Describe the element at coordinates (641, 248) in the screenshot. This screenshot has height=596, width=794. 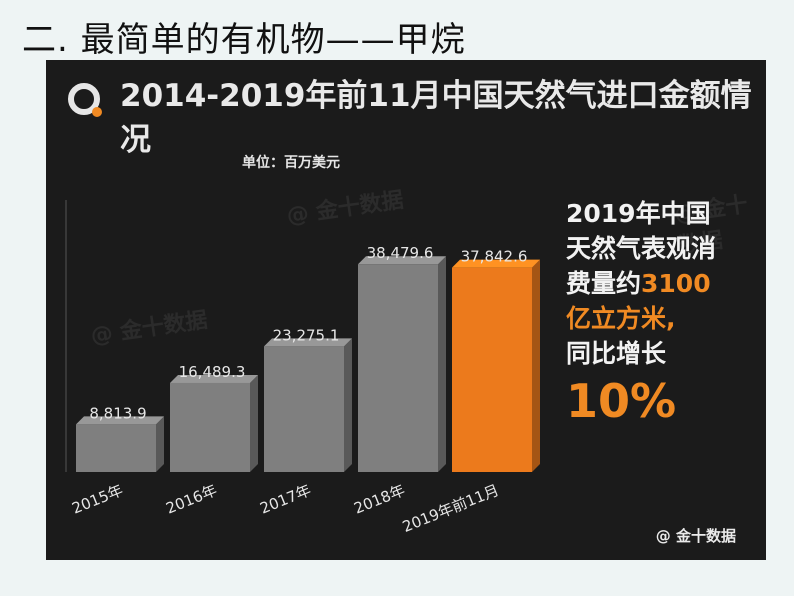
I see `side-note-line: 天然气表观消` at that location.